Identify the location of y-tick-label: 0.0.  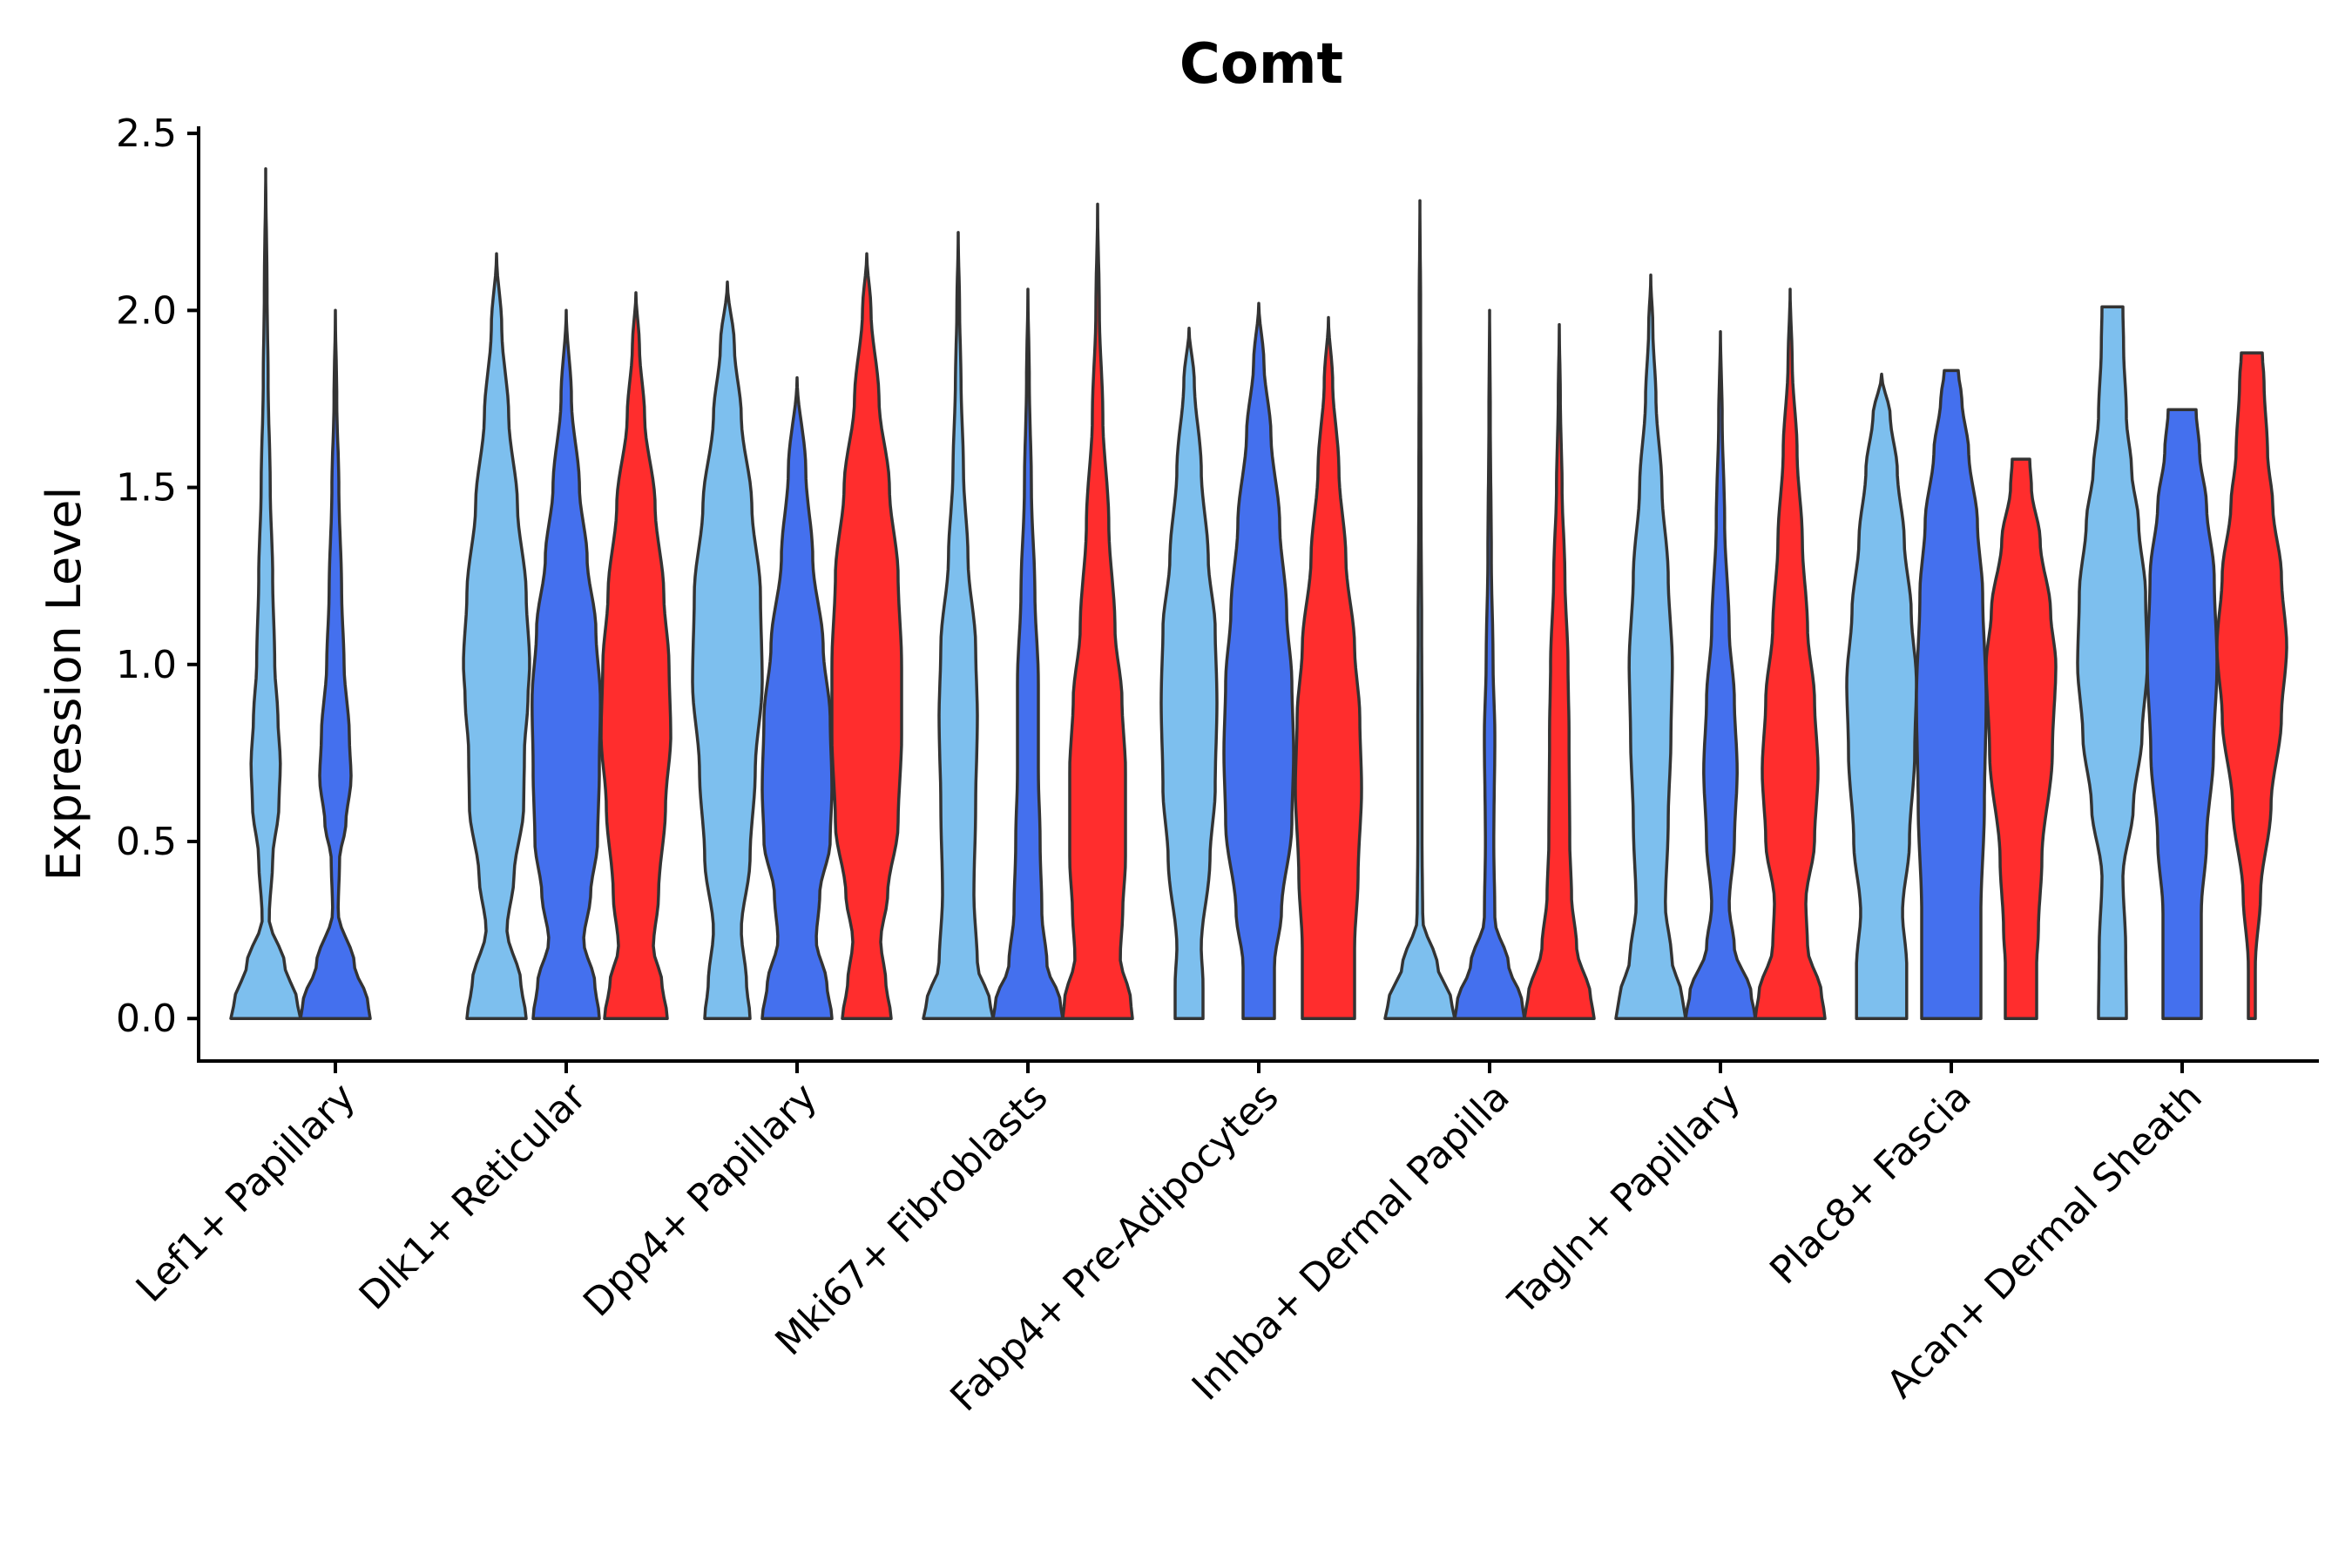
(146, 1019).